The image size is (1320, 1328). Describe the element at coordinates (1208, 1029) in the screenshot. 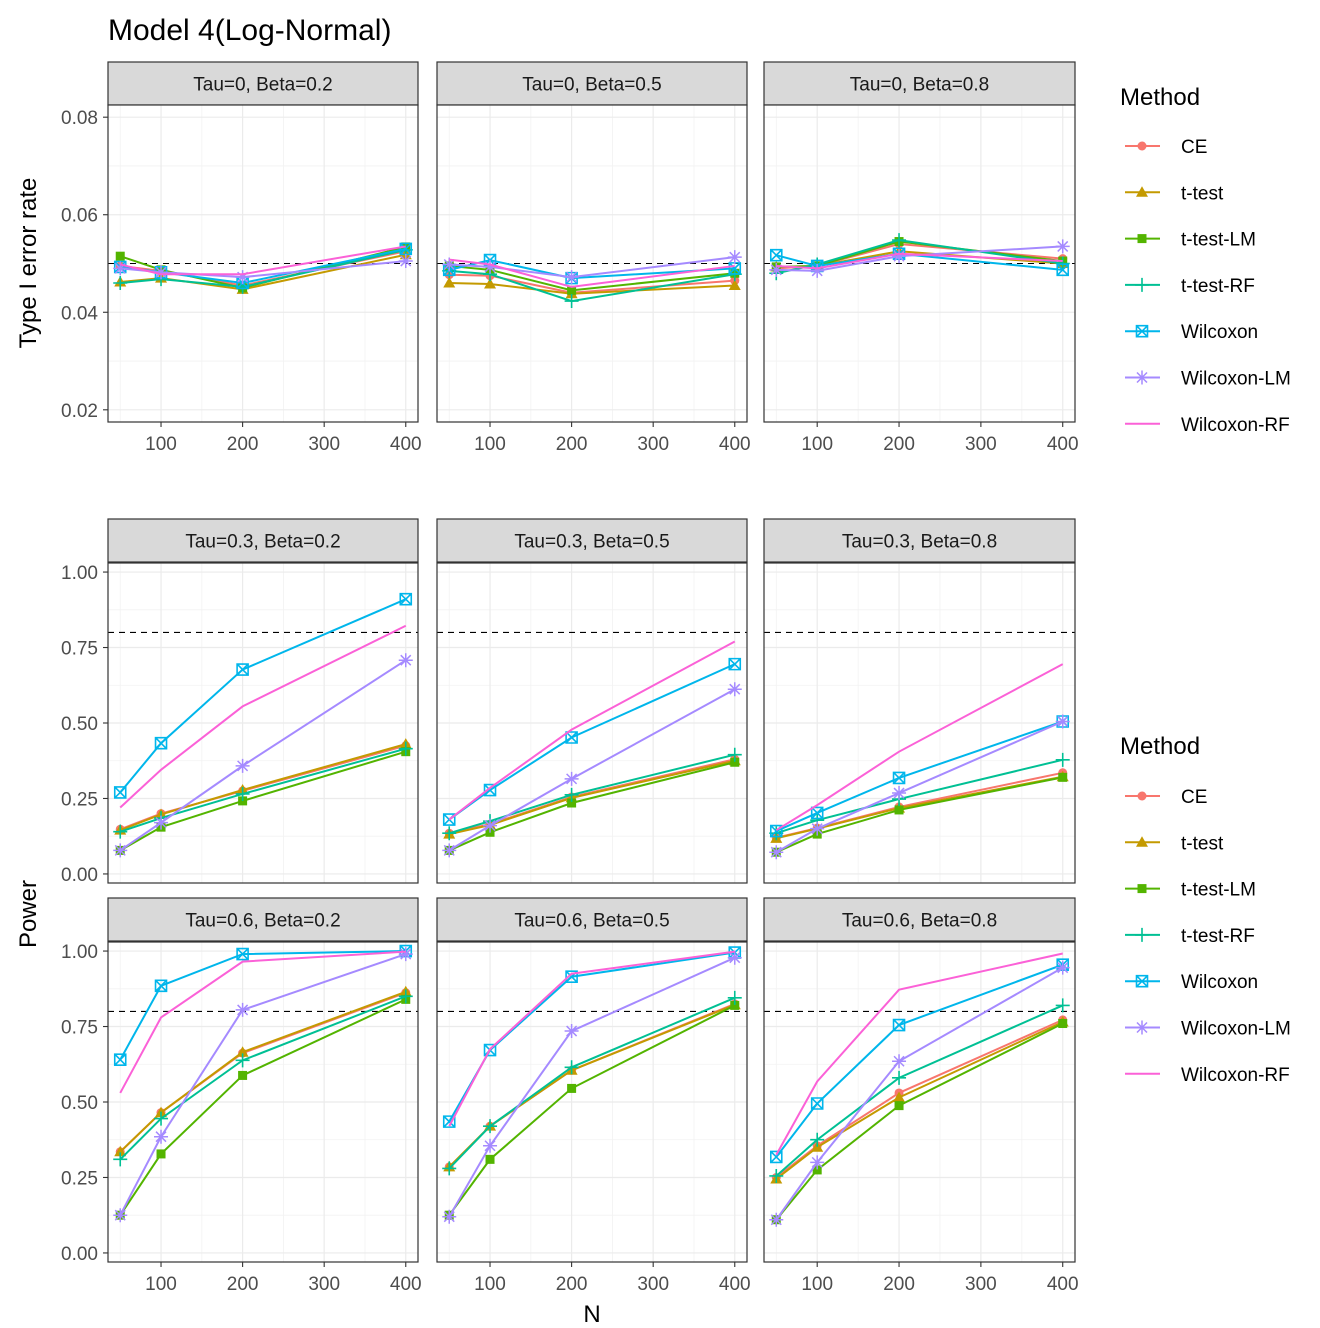

I see `legend-item-wilcoxon-lm: Wilcoxon-LM` at that location.